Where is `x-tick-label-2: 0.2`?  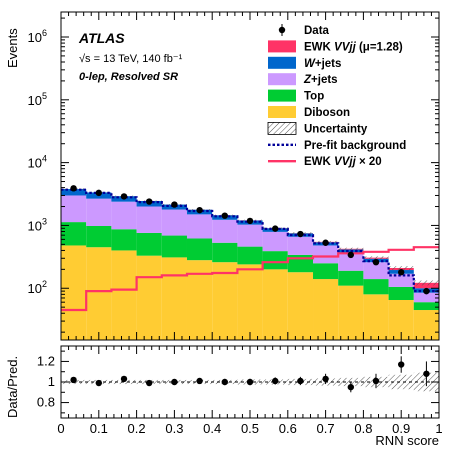 x-tick-label-2: 0.2 is located at coordinates (137, 428).